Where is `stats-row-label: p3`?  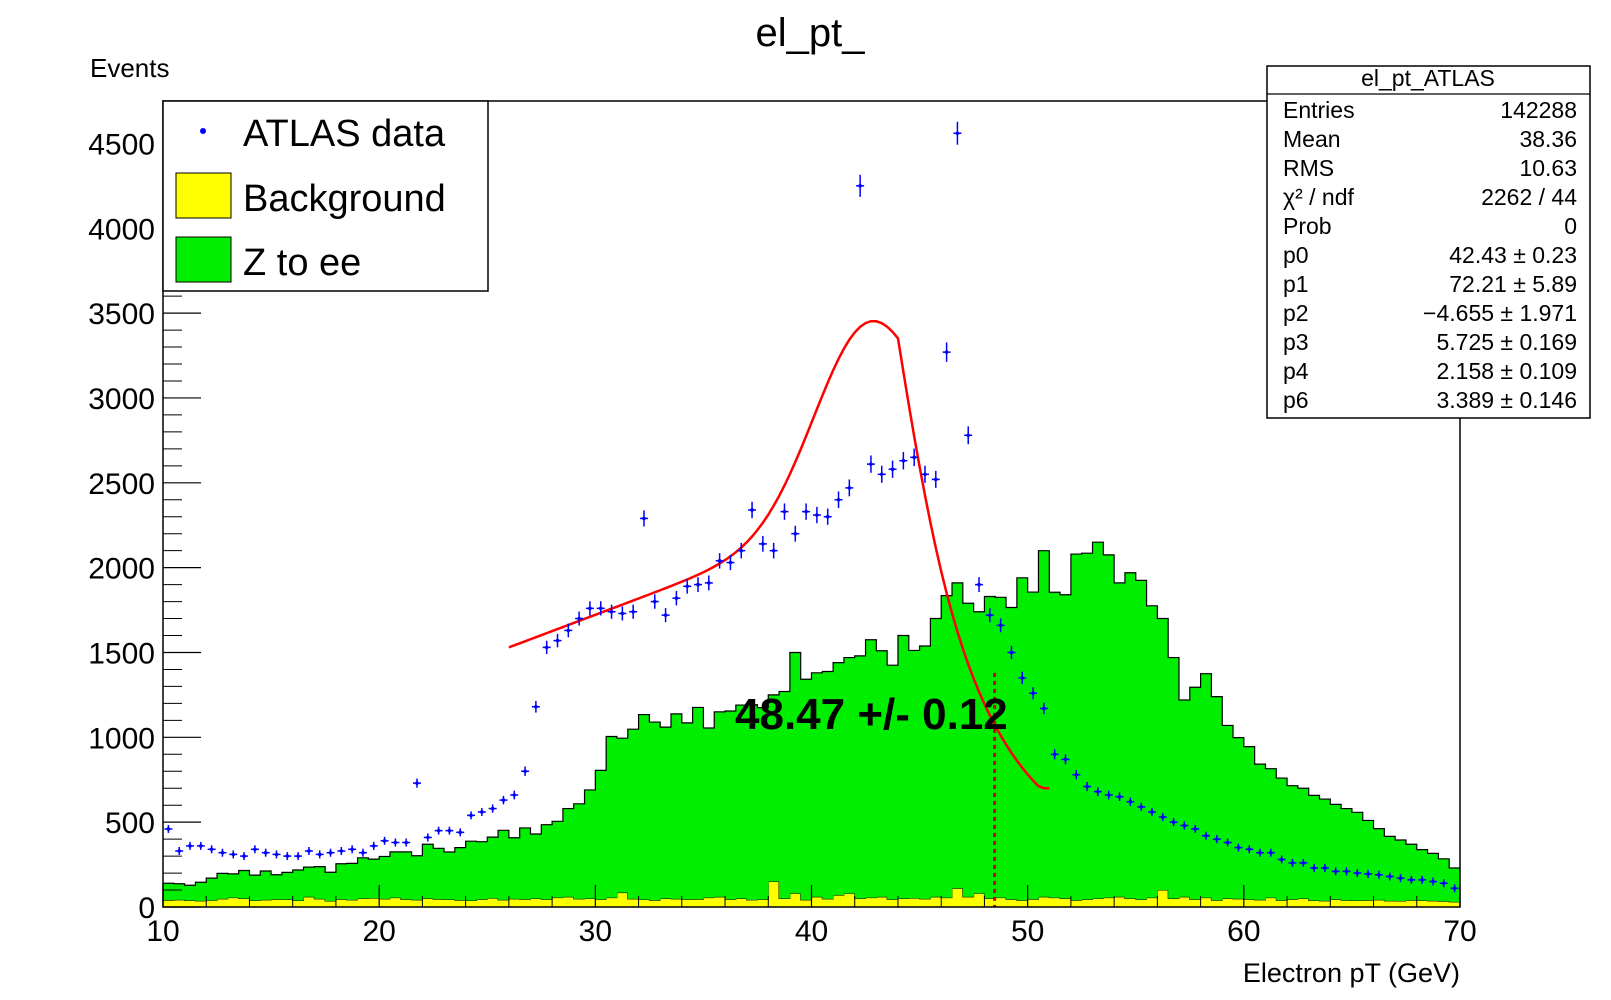
stats-row-label: p3 is located at coordinates (1296, 342).